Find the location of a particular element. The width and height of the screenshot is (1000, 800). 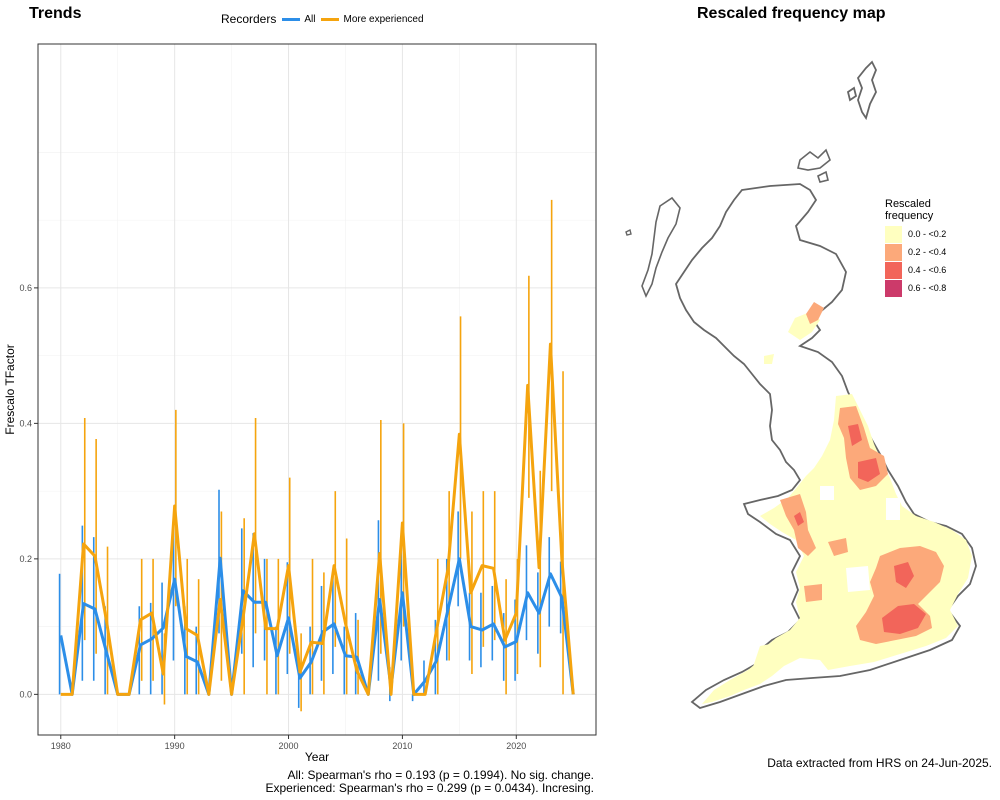

y-tick-label: 0.4 is located at coordinates (25, 423).